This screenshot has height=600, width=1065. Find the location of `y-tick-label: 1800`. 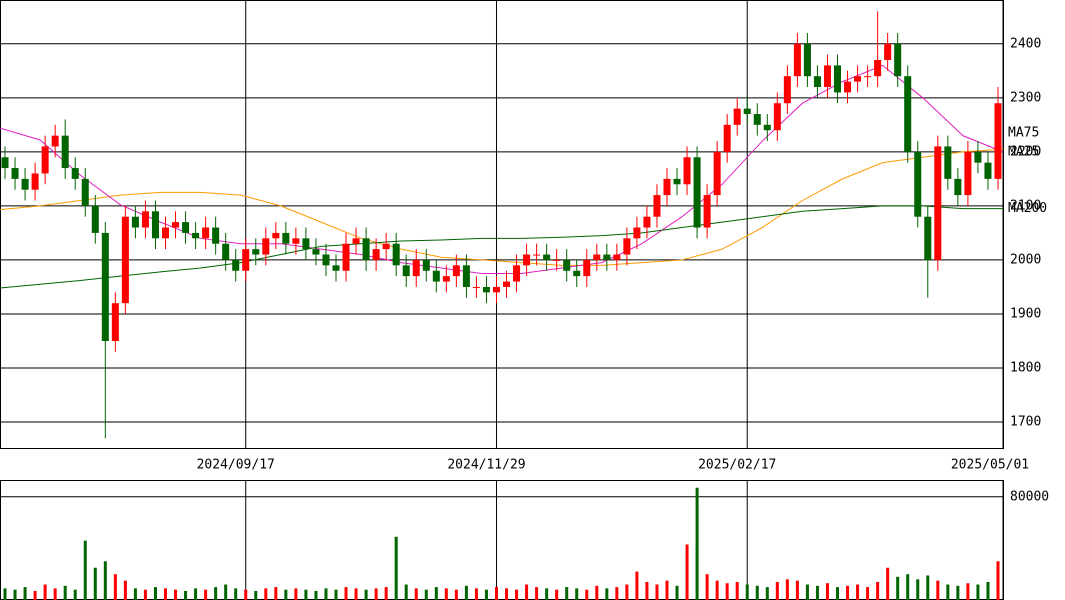

y-tick-label: 1800 is located at coordinates (1025, 368).